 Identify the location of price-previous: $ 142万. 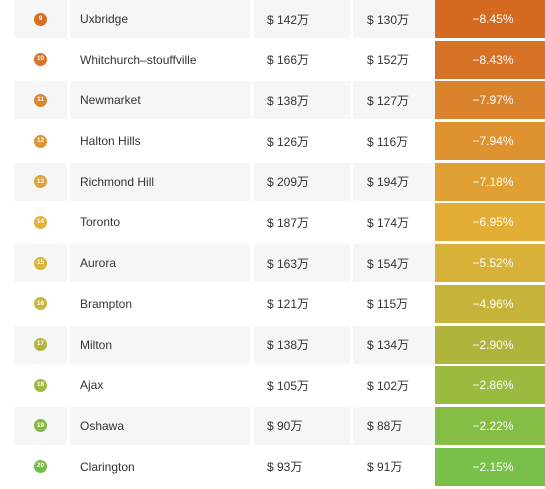
(302, 19).